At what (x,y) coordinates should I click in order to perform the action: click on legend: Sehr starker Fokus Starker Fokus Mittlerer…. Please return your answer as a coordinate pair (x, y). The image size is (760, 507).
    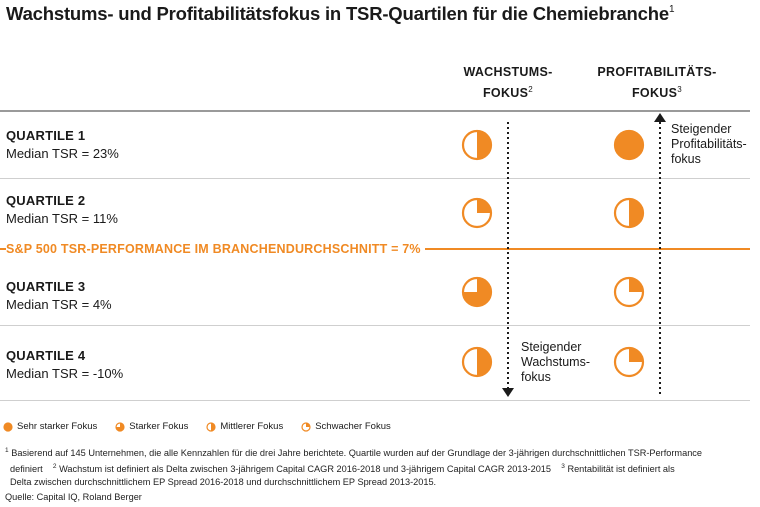
    Looking at the image, I should click on (197, 426).